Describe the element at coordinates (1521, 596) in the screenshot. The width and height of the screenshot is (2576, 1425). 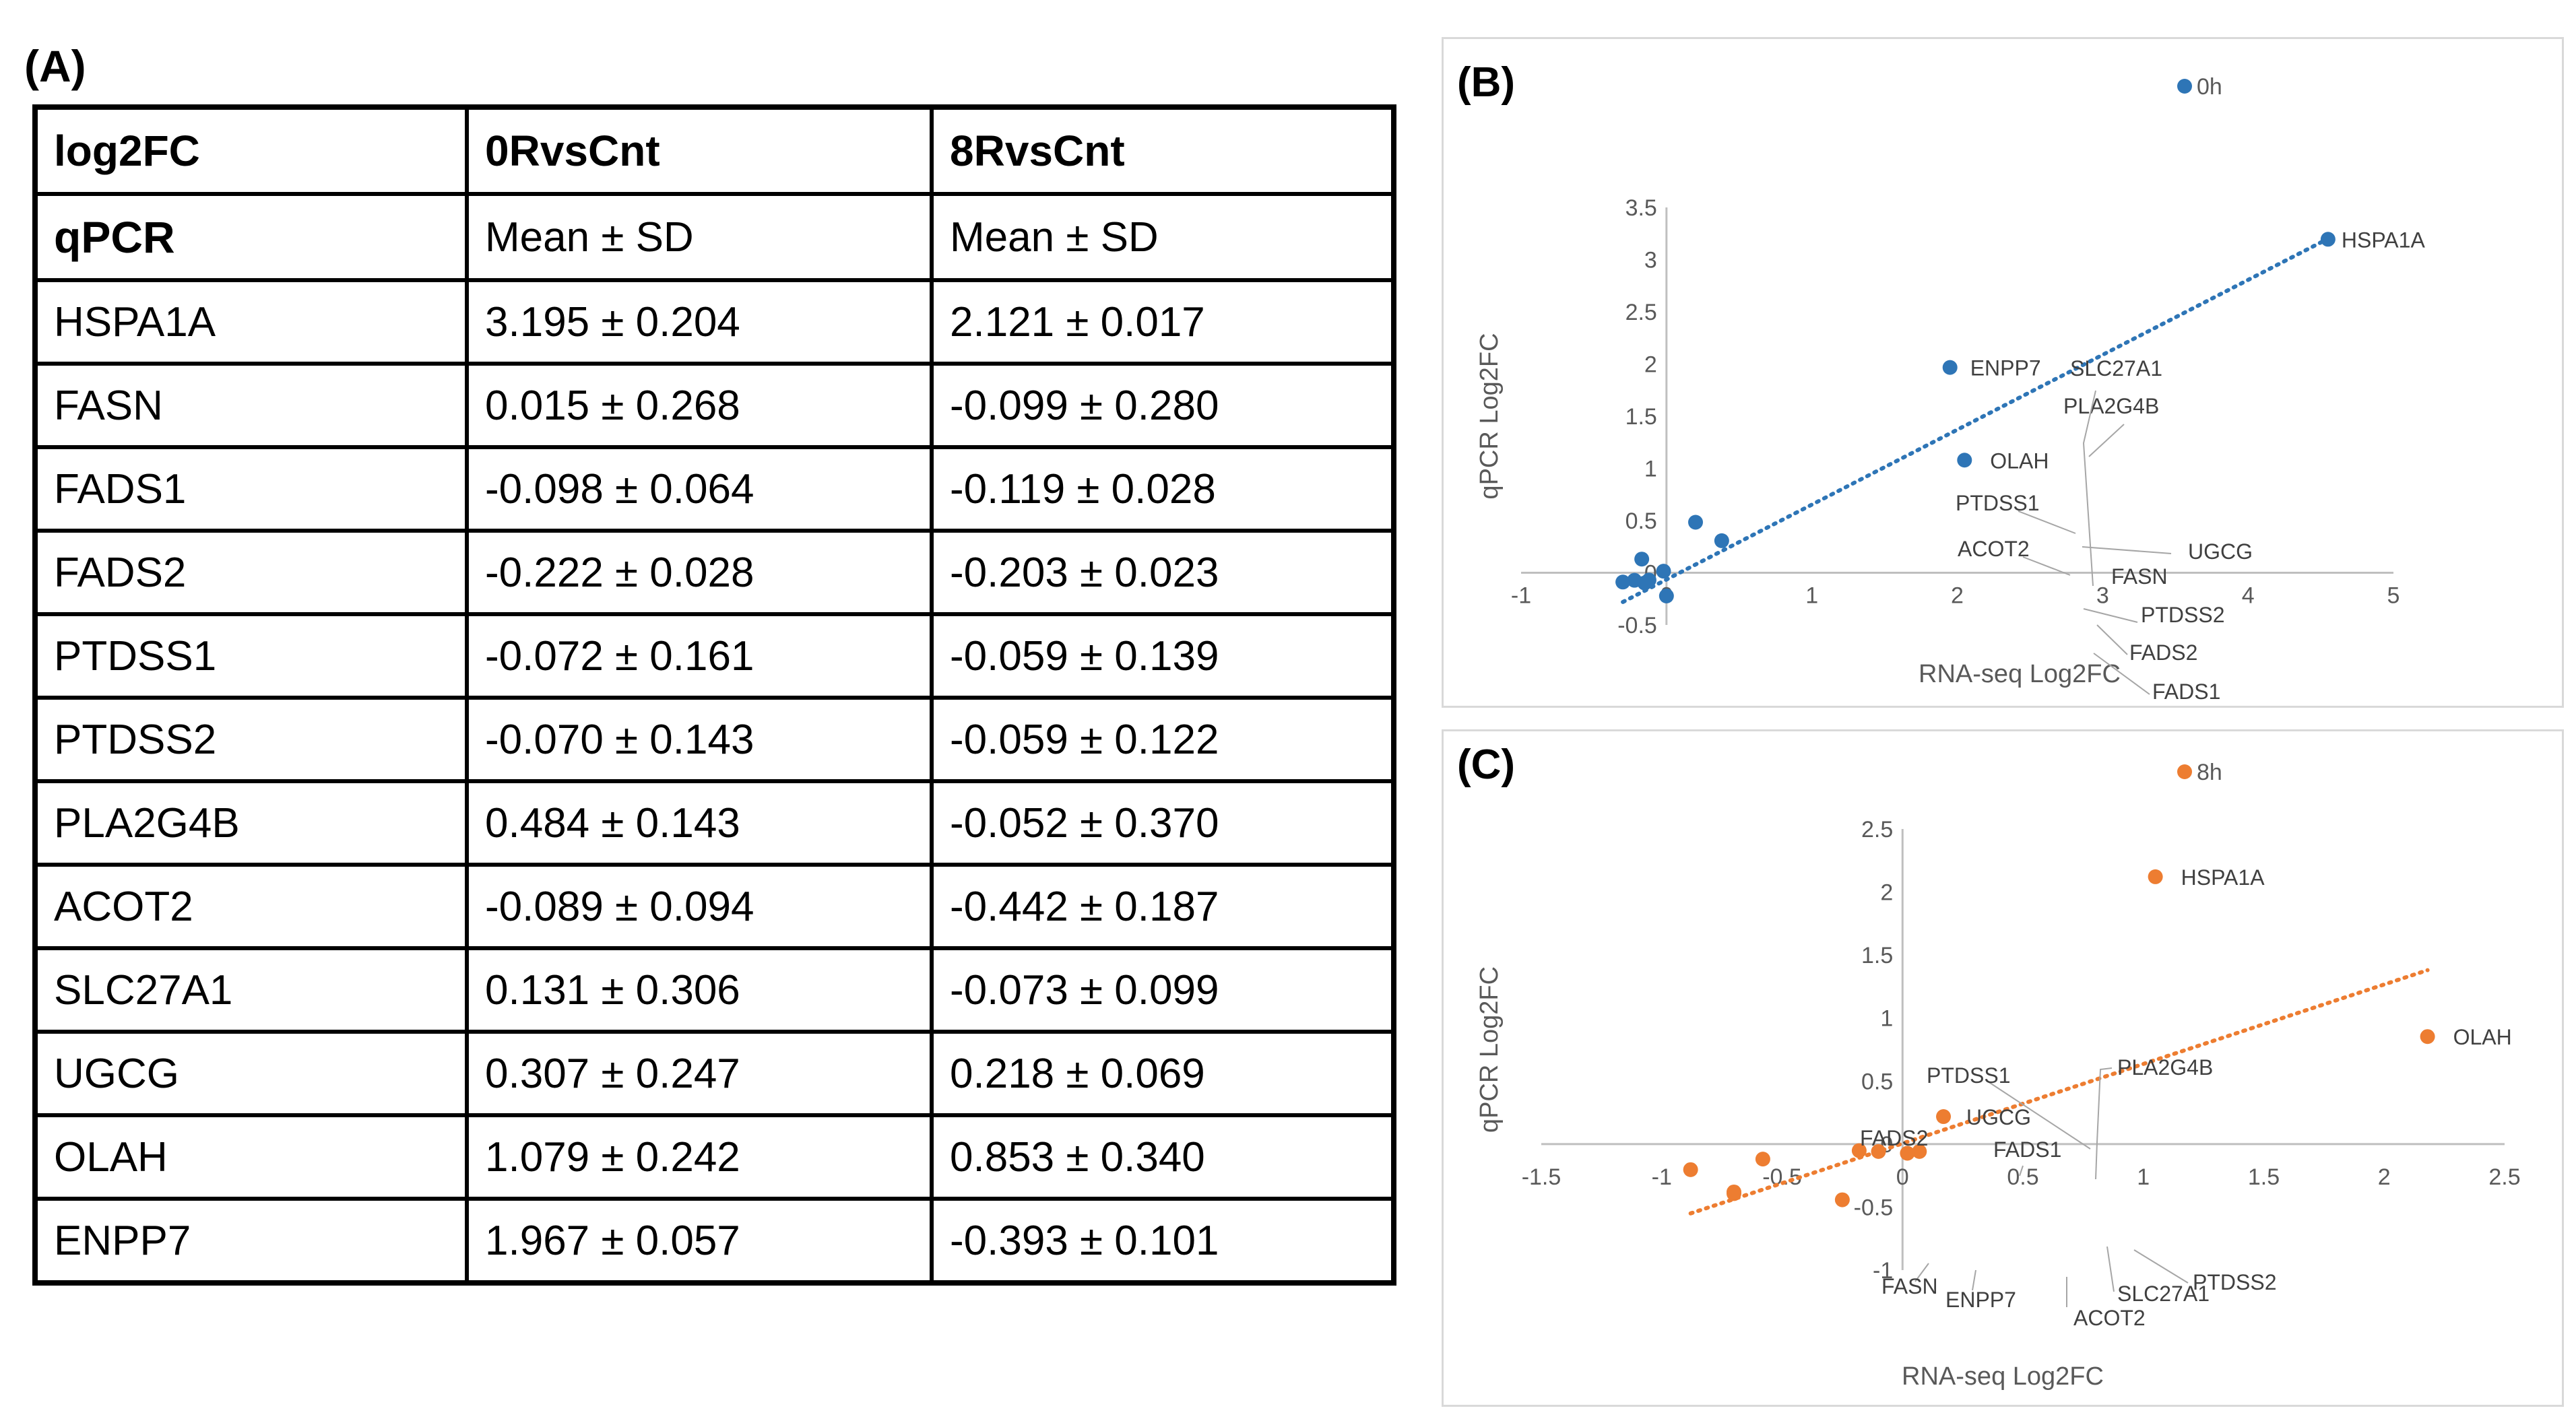
I see `x-tick-label: -1` at that location.